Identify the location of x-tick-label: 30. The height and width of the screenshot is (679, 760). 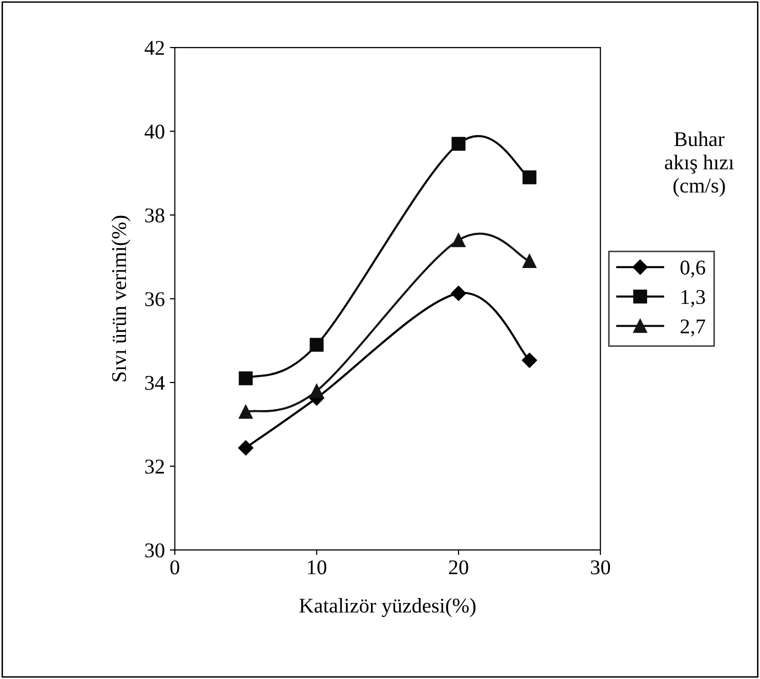
(600, 567).